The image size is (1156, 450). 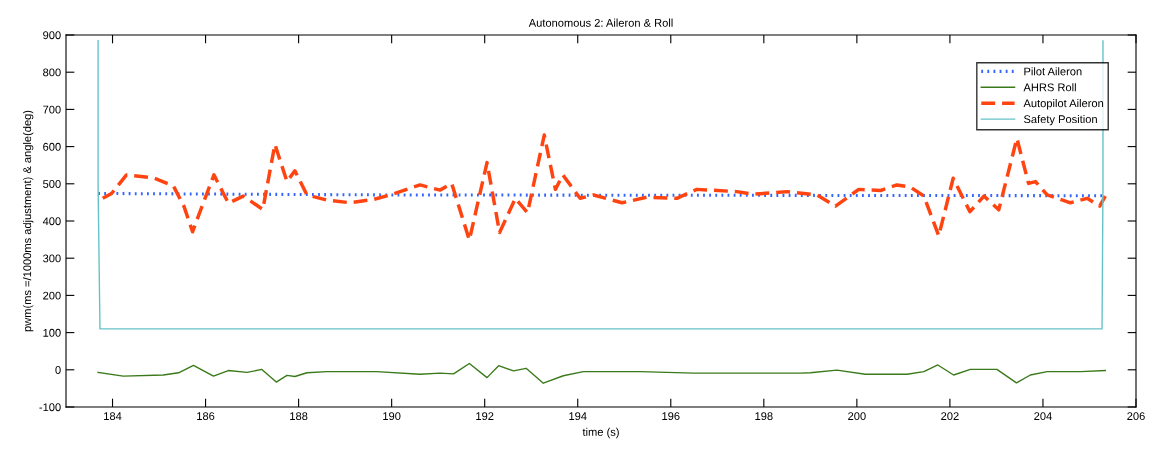 What do you see at coordinates (52, 109) in the screenshot?
I see `y-tick-label: 700` at bounding box center [52, 109].